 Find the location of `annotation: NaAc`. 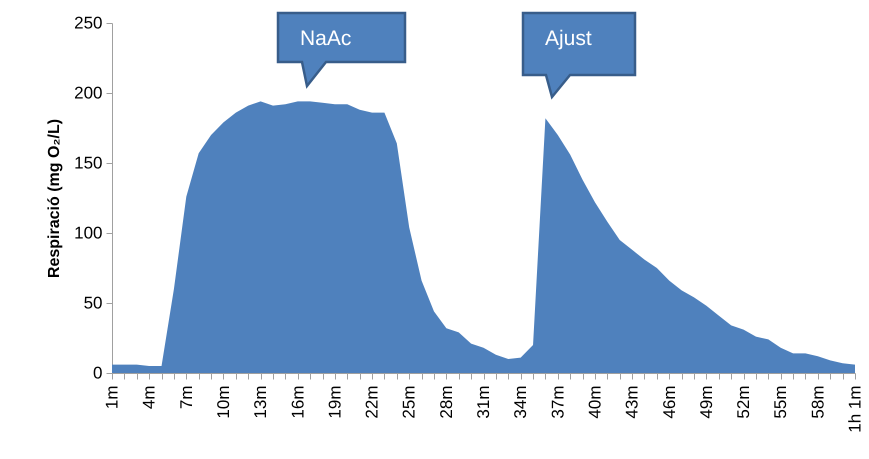

annotation: NaAc is located at coordinates (326, 38).